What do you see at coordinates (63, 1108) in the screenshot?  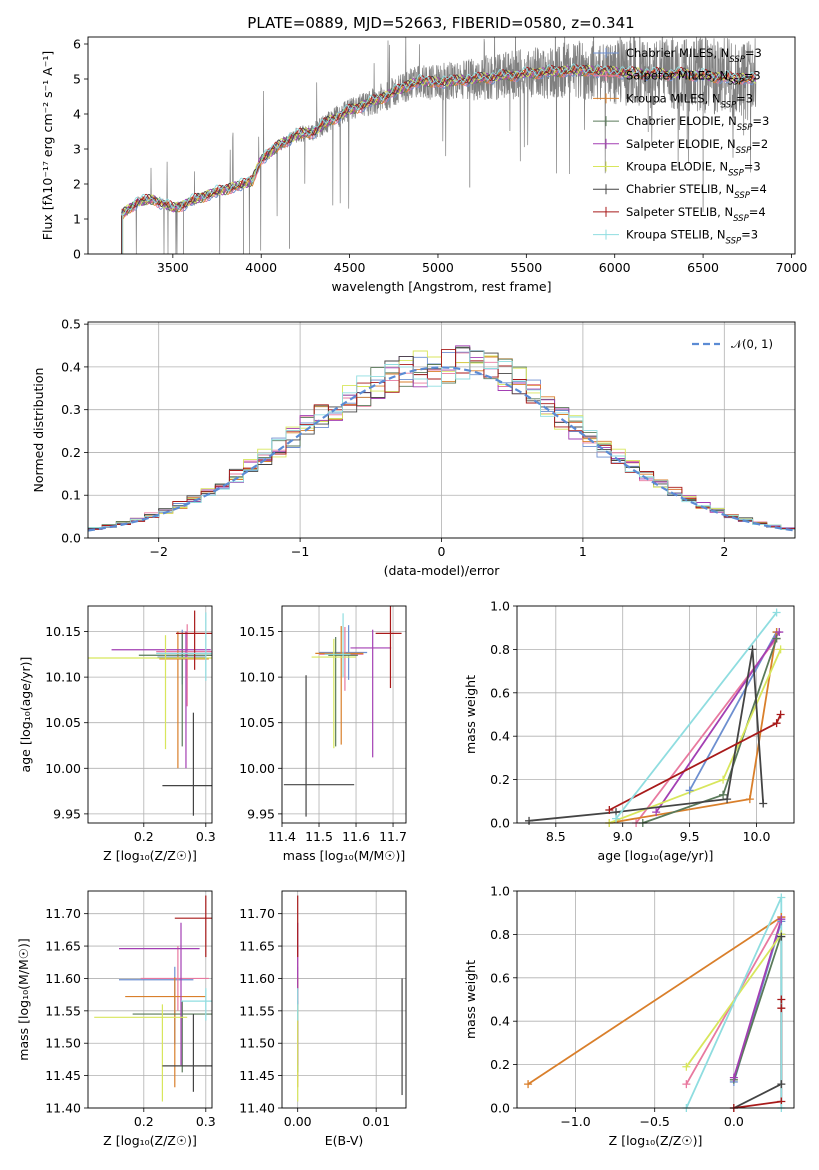 I see `y-tick-label: 11.40` at bounding box center [63, 1108].